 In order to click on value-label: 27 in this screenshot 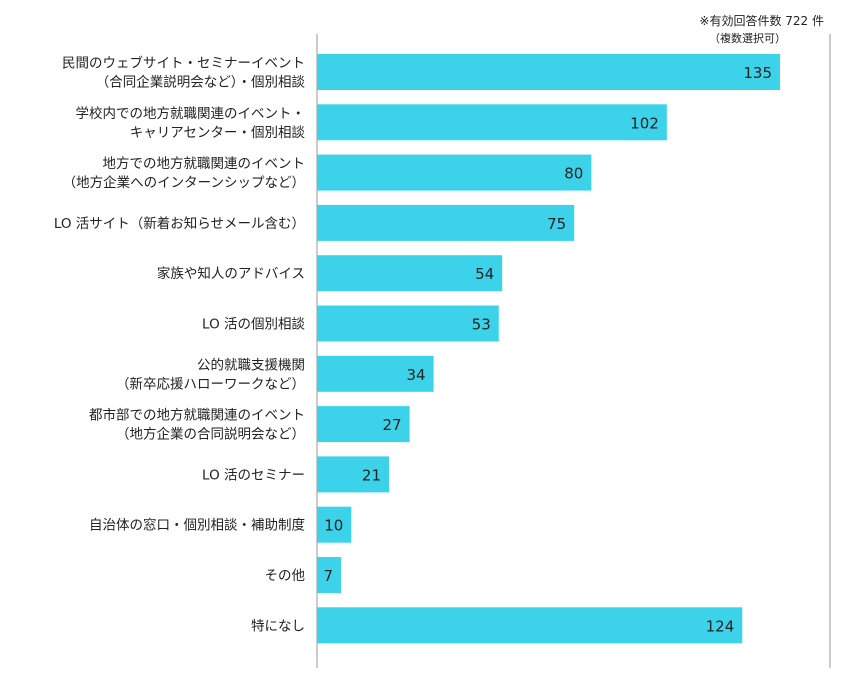, I will do `click(392, 425)`.